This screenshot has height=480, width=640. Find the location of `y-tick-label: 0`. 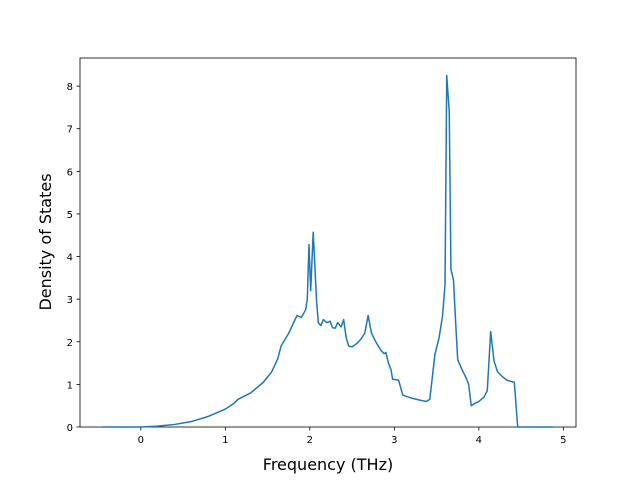

y-tick-label: 0 is located at coordinates (70, 428).